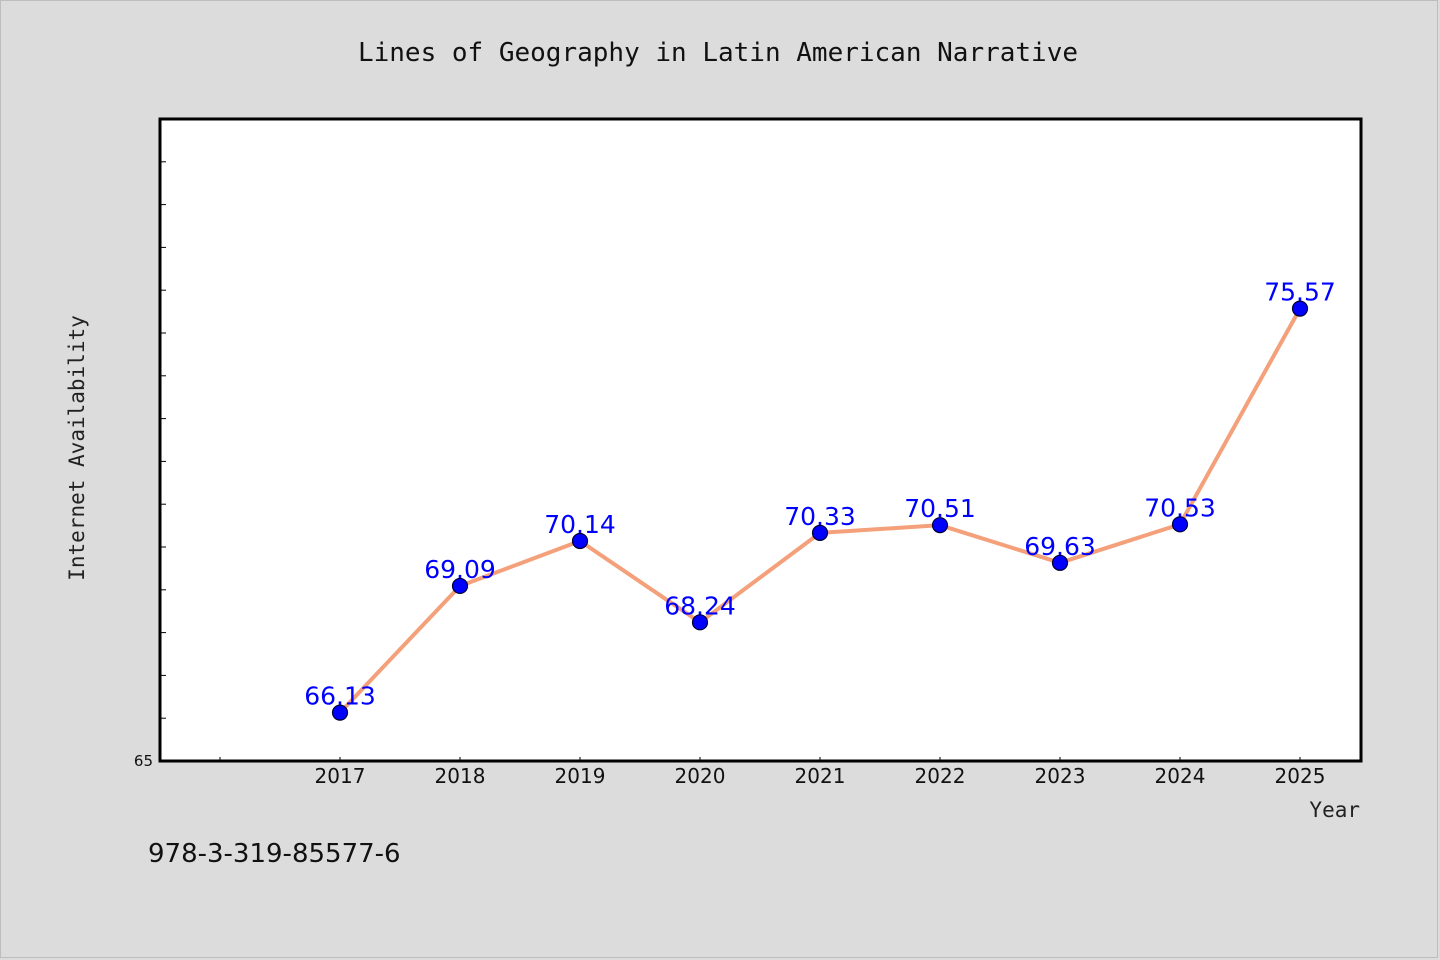 The width and height of the screenshot is (1440, 960). What do you see at coordinates (1060, 776) in the screenshot?
I see `x-tick-label: 2023` at bounding box center [1060, 776].